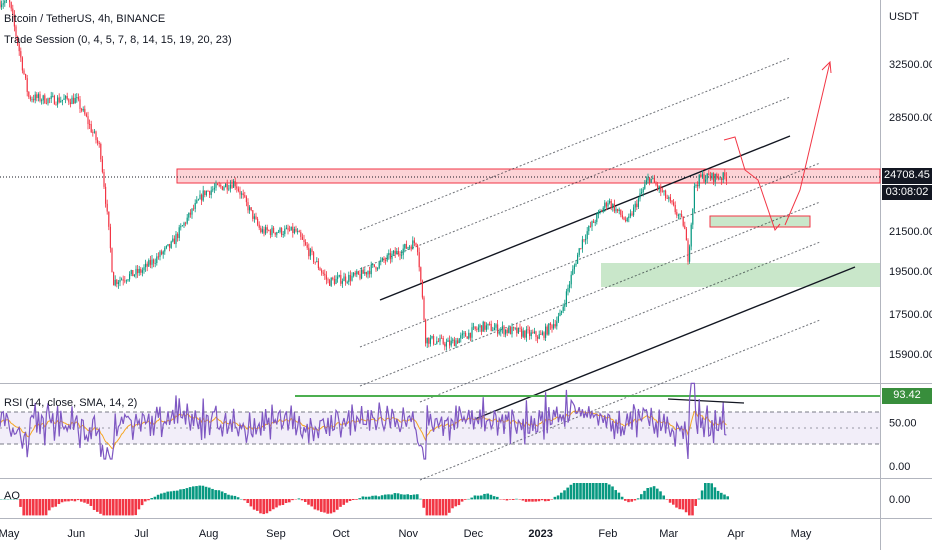 The width and height of the screenshot is (932, 550). Describe the element at coordinates (575, 144) in the screenshot. I see `channel-dotted-line` at that location.